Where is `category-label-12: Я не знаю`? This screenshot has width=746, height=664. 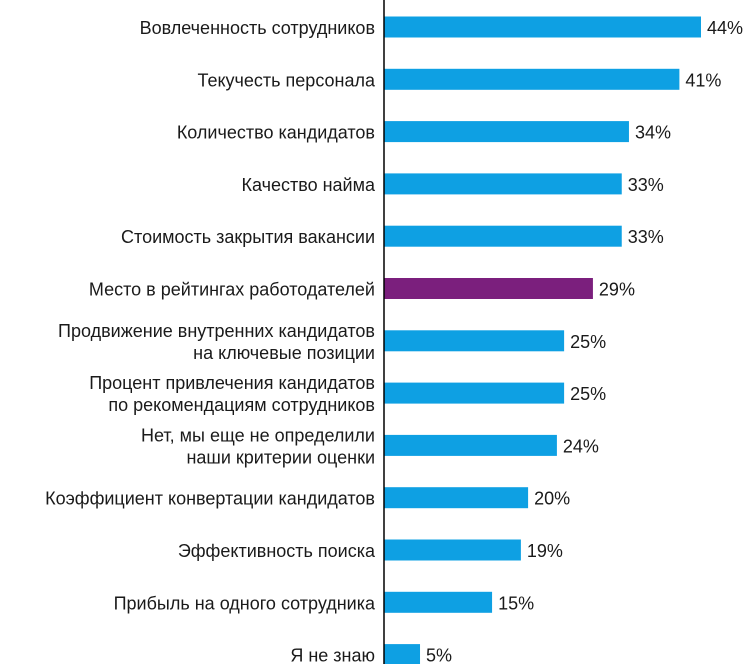 category-label-12: Я не знаю is located at coordinates (332, 655).